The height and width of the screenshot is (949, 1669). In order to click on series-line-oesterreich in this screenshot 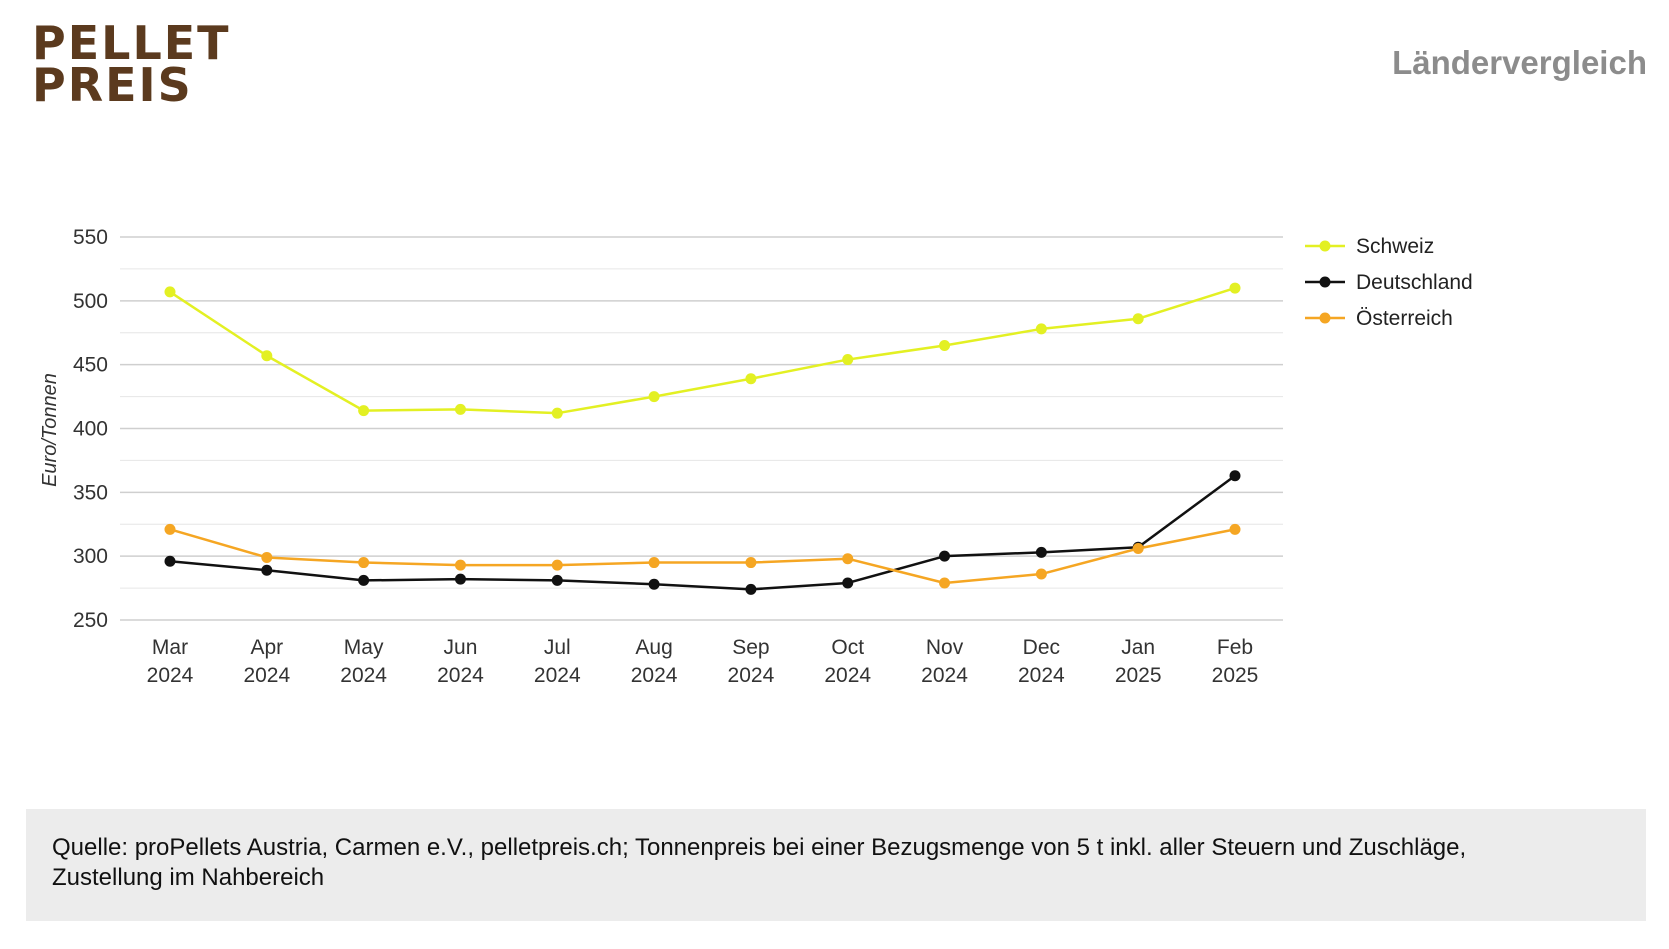, I will do `click(702, 556)`.